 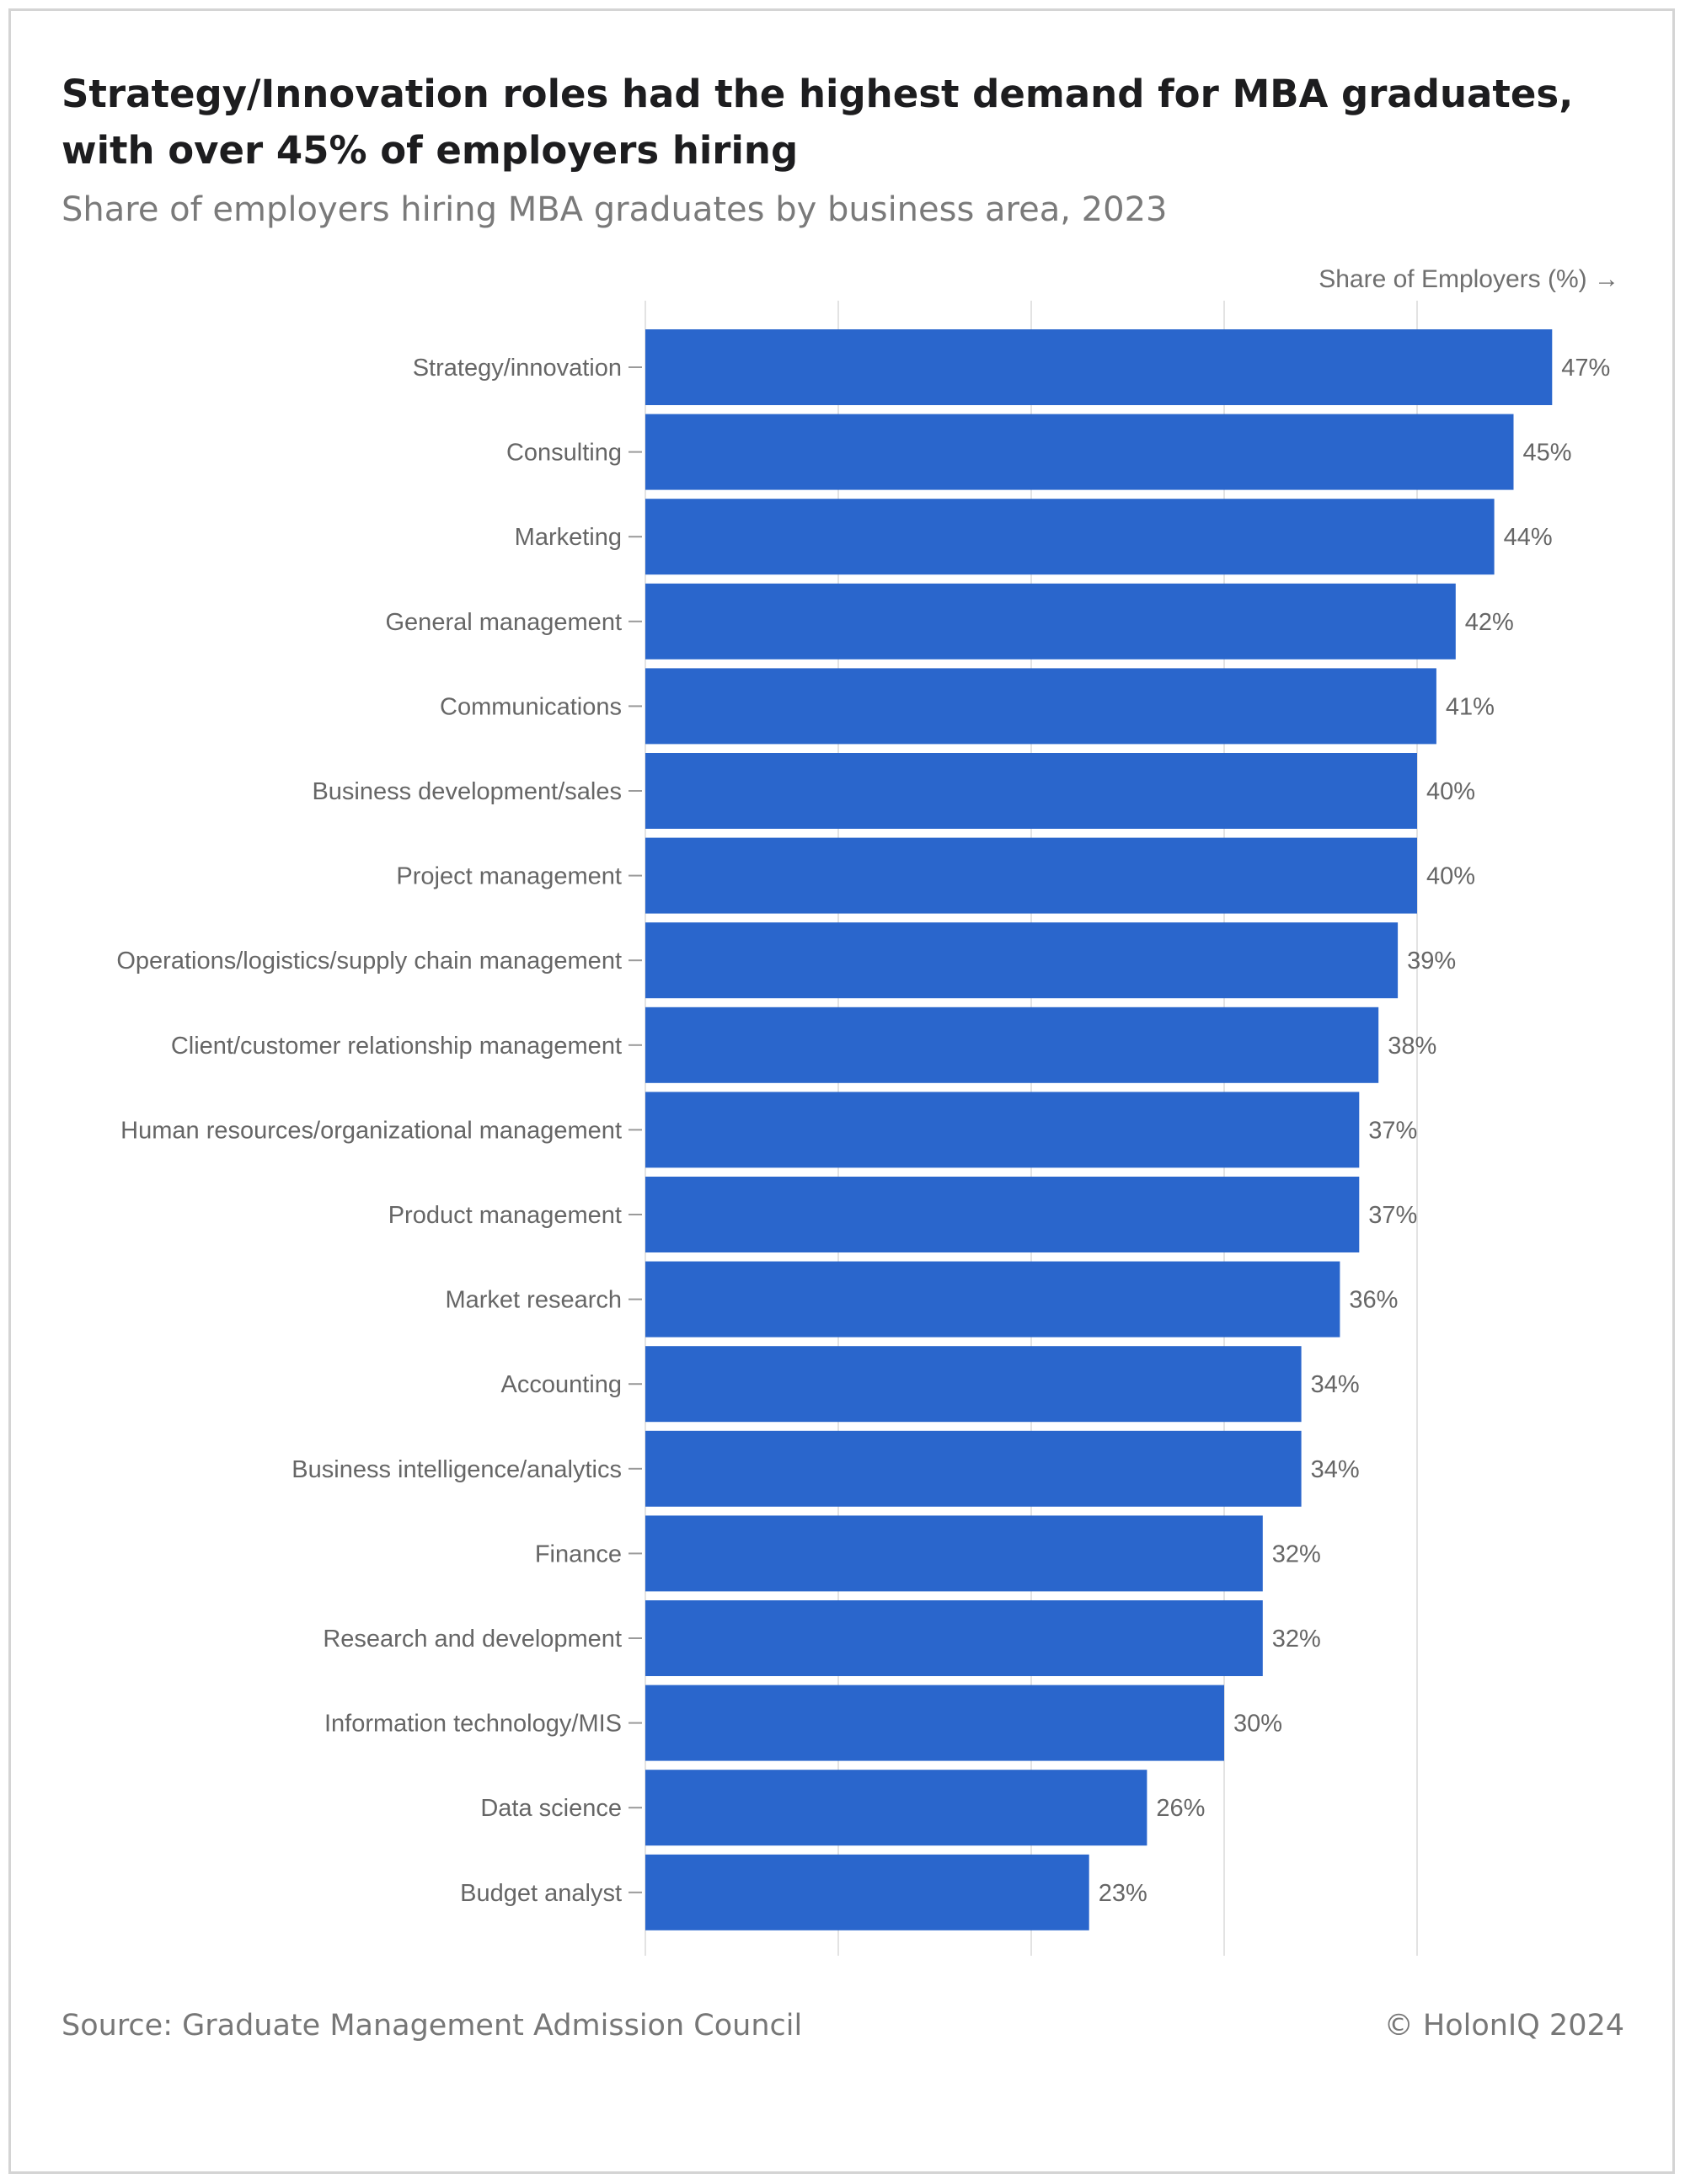 What do you see at coordinates (1503, 2025) in the screenshot?
I see `copyright-note: © HolonIQ 2024` at bounding box center [1503, 2025].